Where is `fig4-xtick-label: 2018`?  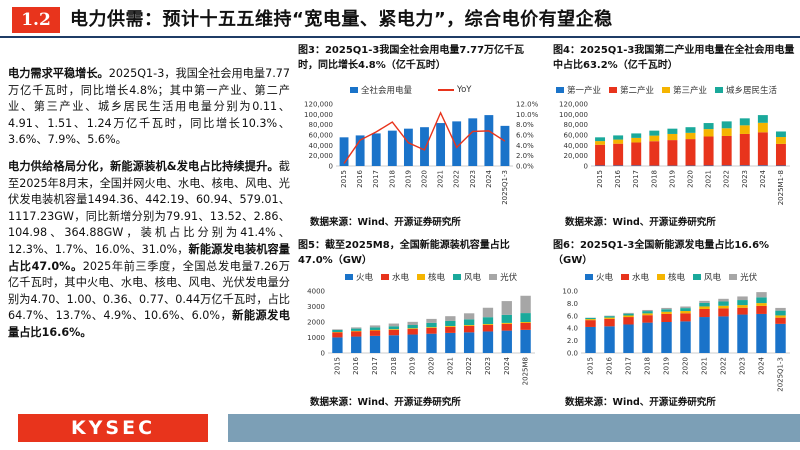 fig4-xtick-label: 2018 is located at coordinates (654, 179).